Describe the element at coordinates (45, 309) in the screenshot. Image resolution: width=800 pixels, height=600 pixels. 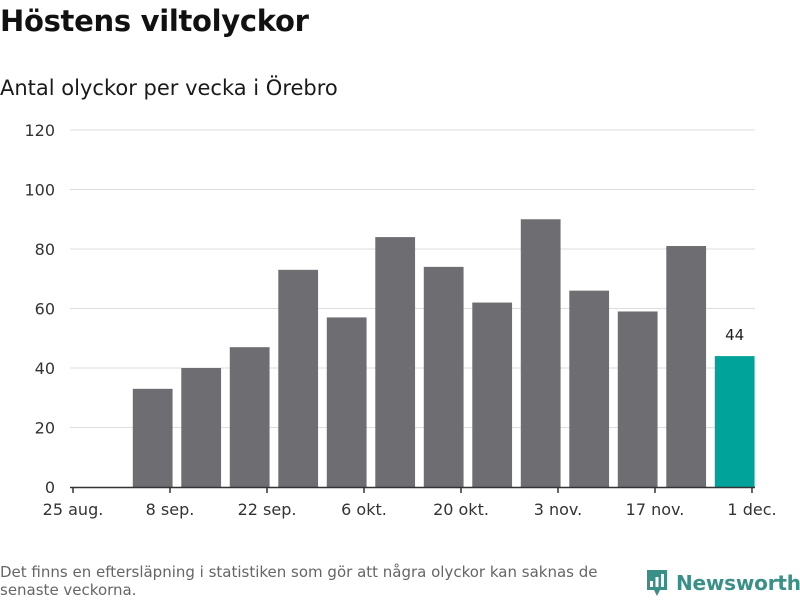
I see `y-tick-label: 60` at that location.